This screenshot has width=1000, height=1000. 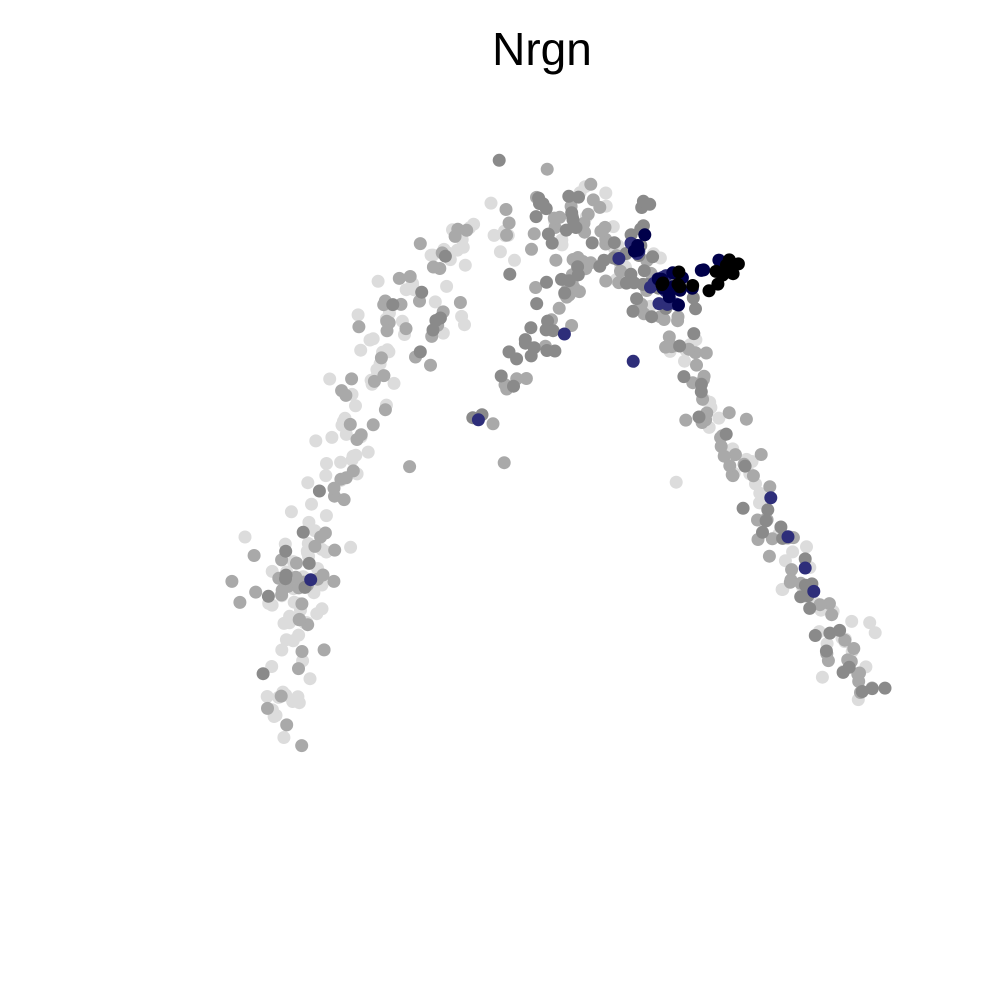 I want to click on points-top, so click(x=700, y=275).